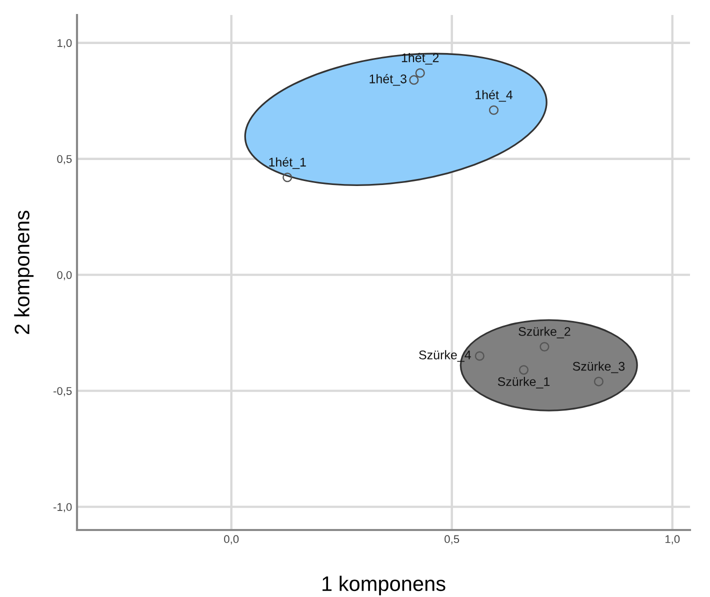 This screenshot has height=597, width=710. Describe the element at coordinates (524, 382) in the screenshot. I see `annotation: Szürke_1` at that location.